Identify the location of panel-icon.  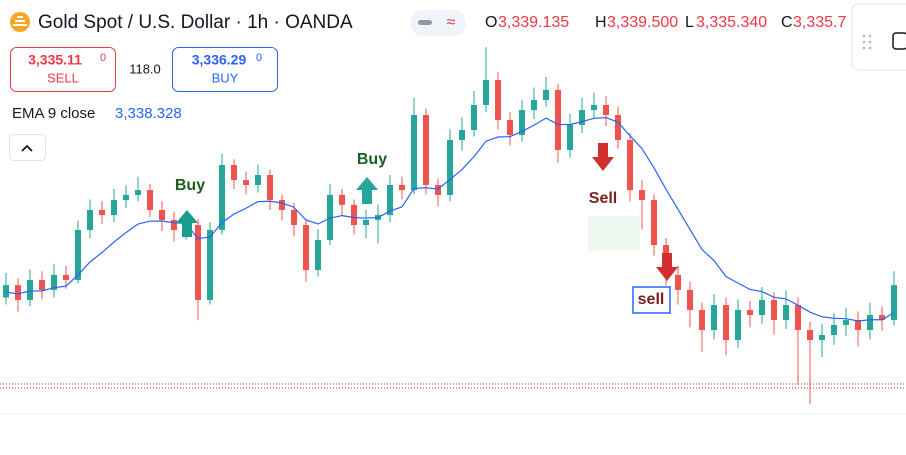
(899, 41).